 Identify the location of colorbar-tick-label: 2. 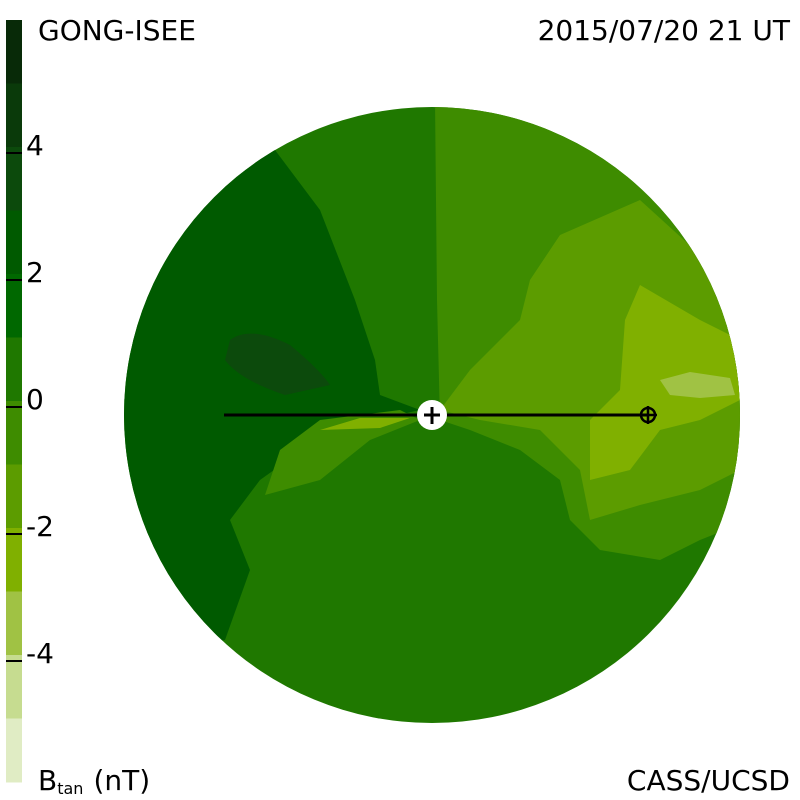
(35, 272).